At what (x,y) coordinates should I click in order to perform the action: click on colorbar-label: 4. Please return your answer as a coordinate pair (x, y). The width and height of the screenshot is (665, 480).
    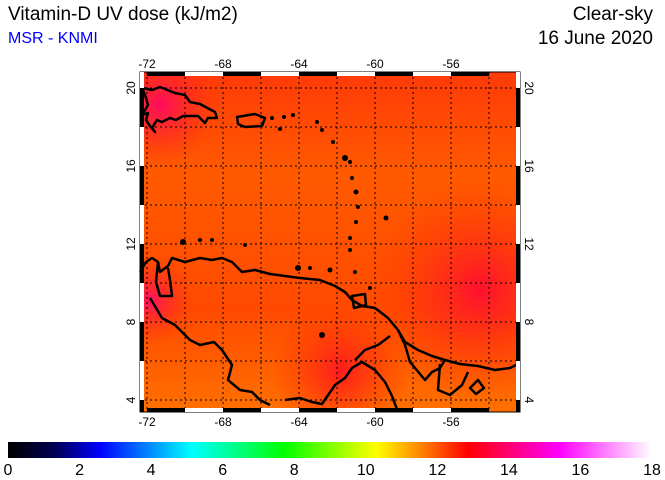
    Looking at the image, I should click on (151, 470).